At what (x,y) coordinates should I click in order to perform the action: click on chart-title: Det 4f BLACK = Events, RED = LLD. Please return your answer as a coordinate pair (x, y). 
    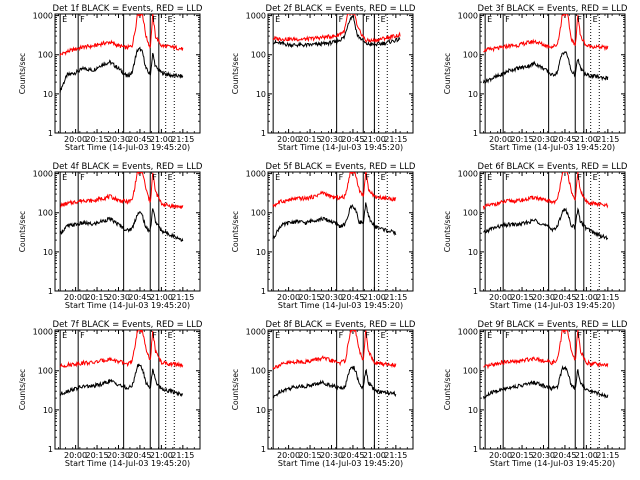
    Looking at the image, I should click on (128, 167).